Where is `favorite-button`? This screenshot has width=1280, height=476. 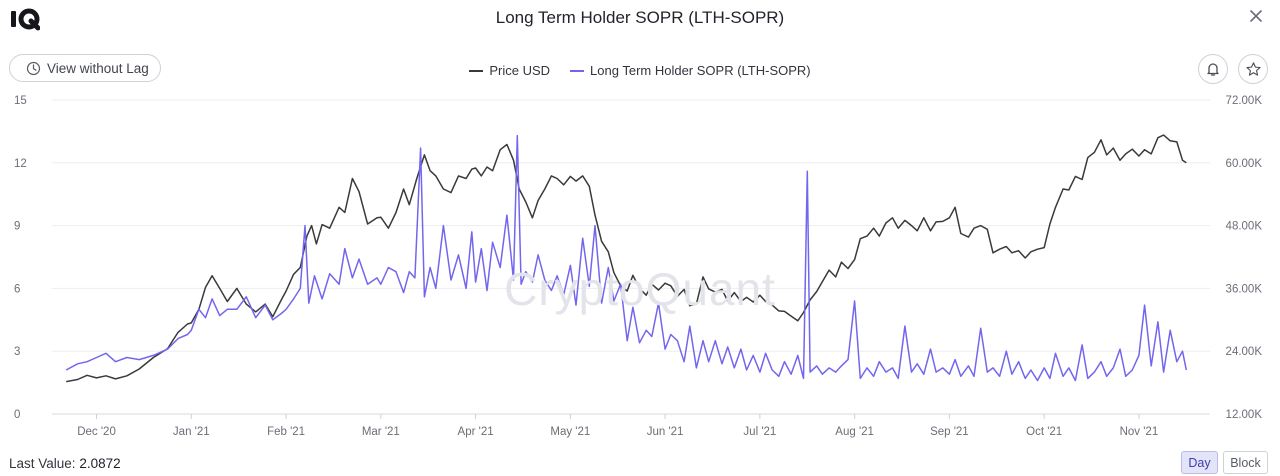 favorite-button is located at coordinates (1253, 69).